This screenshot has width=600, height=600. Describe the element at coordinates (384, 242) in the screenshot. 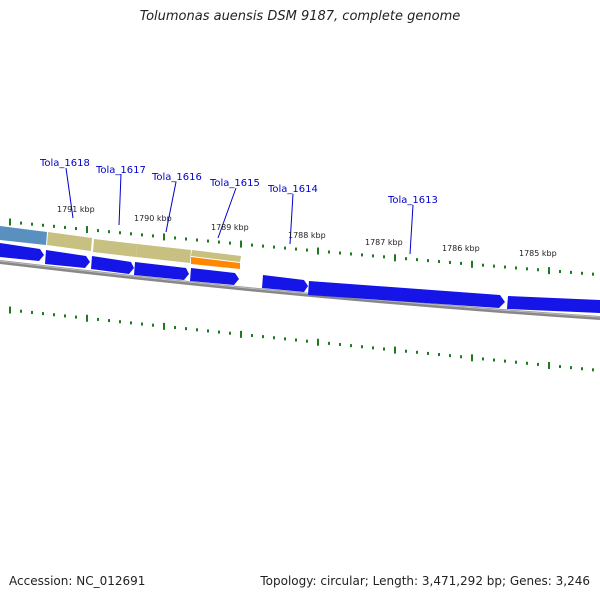

I see `scale-label: 1787 kbp` at that location.